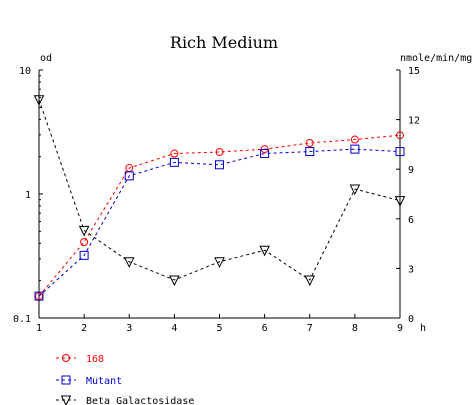  I want to click on y-right-tick-label: 12, so click(414, 121).